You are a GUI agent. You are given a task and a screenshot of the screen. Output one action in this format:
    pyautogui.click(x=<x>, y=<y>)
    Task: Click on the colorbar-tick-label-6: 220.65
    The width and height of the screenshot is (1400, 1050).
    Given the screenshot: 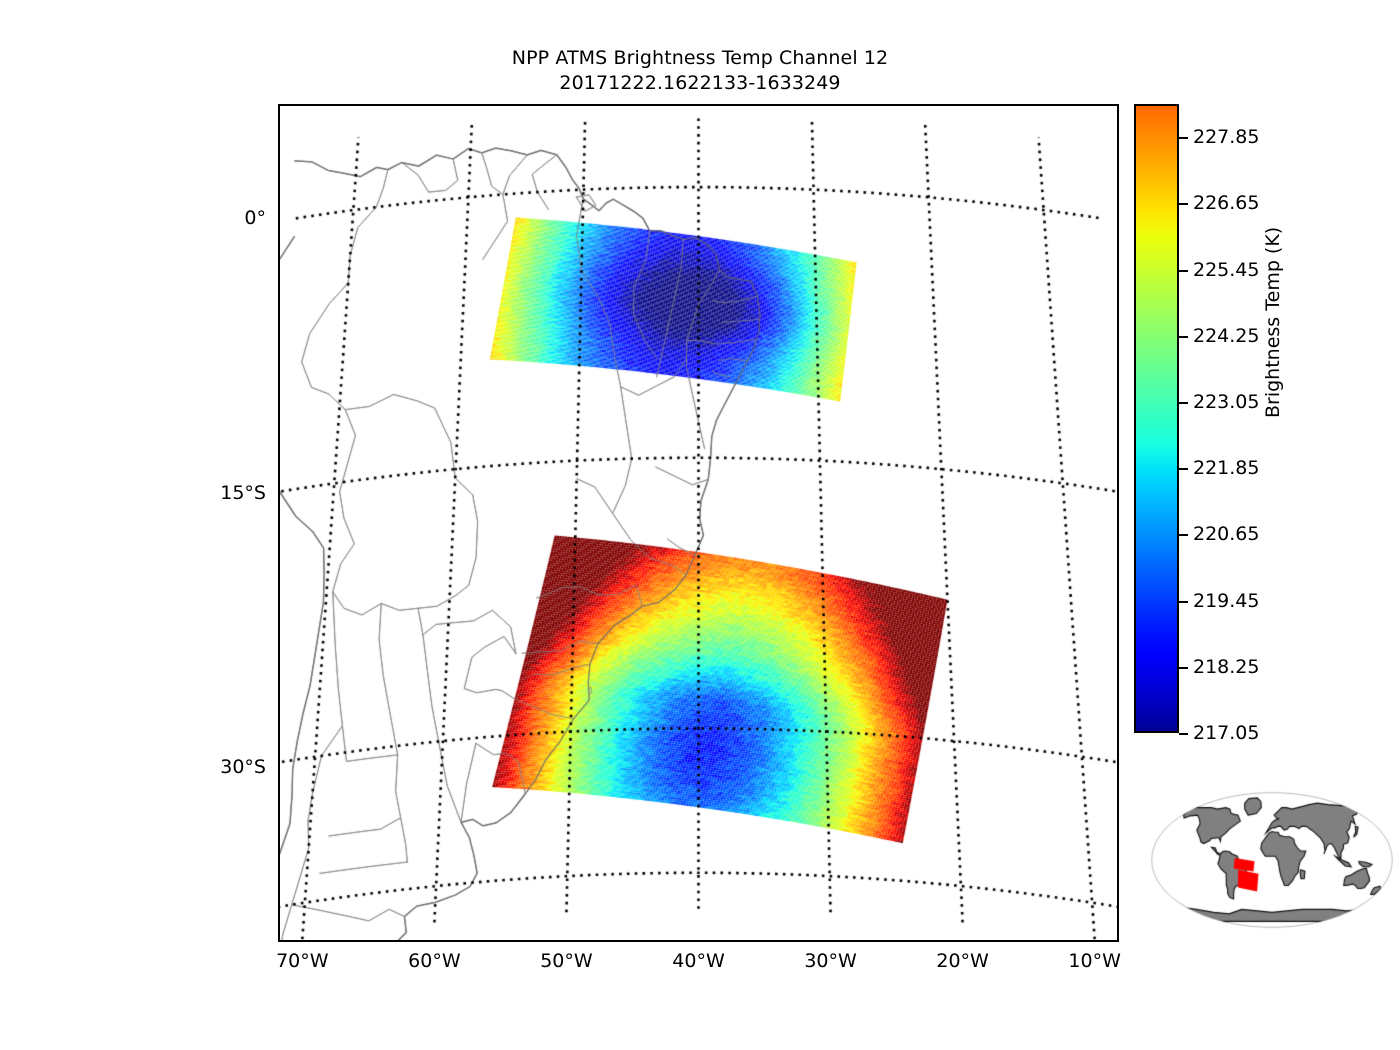 What is the action you would take?
    pyautogui.click(x=1226, y=534)
    